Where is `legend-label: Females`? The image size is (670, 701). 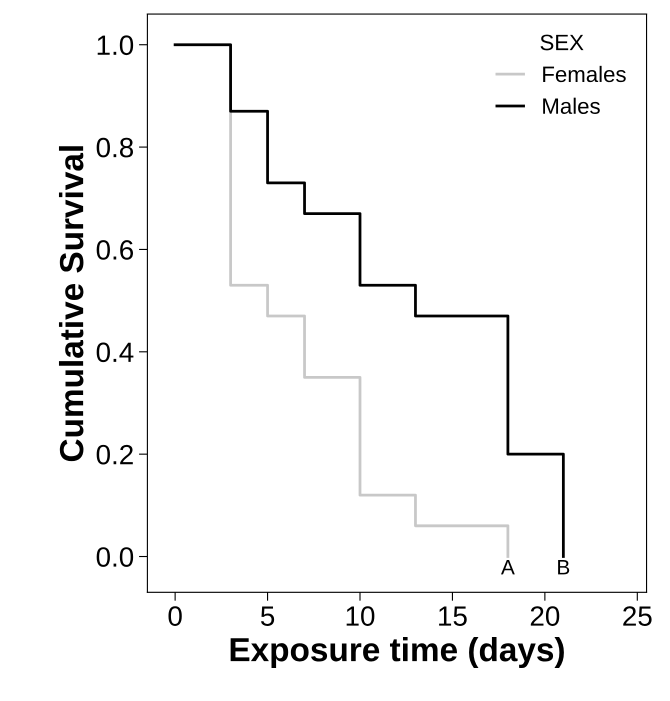 legend-label: Females is located at coordinates (584, 74).